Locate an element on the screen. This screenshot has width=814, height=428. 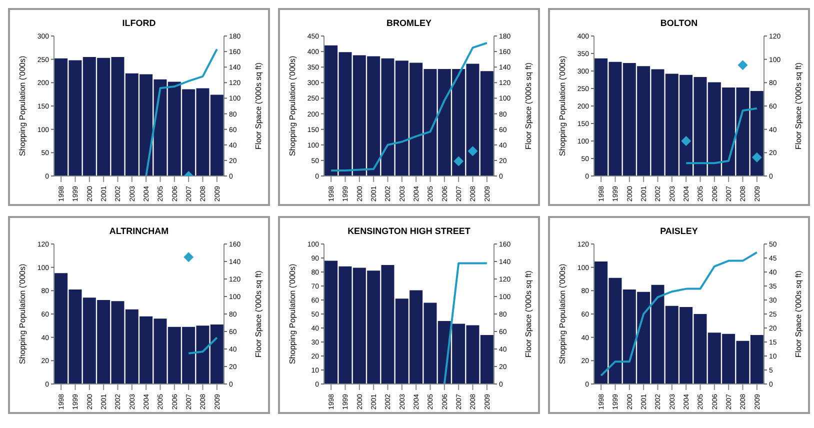
chart-title: BOLTON is located at coordinates (679, 24).